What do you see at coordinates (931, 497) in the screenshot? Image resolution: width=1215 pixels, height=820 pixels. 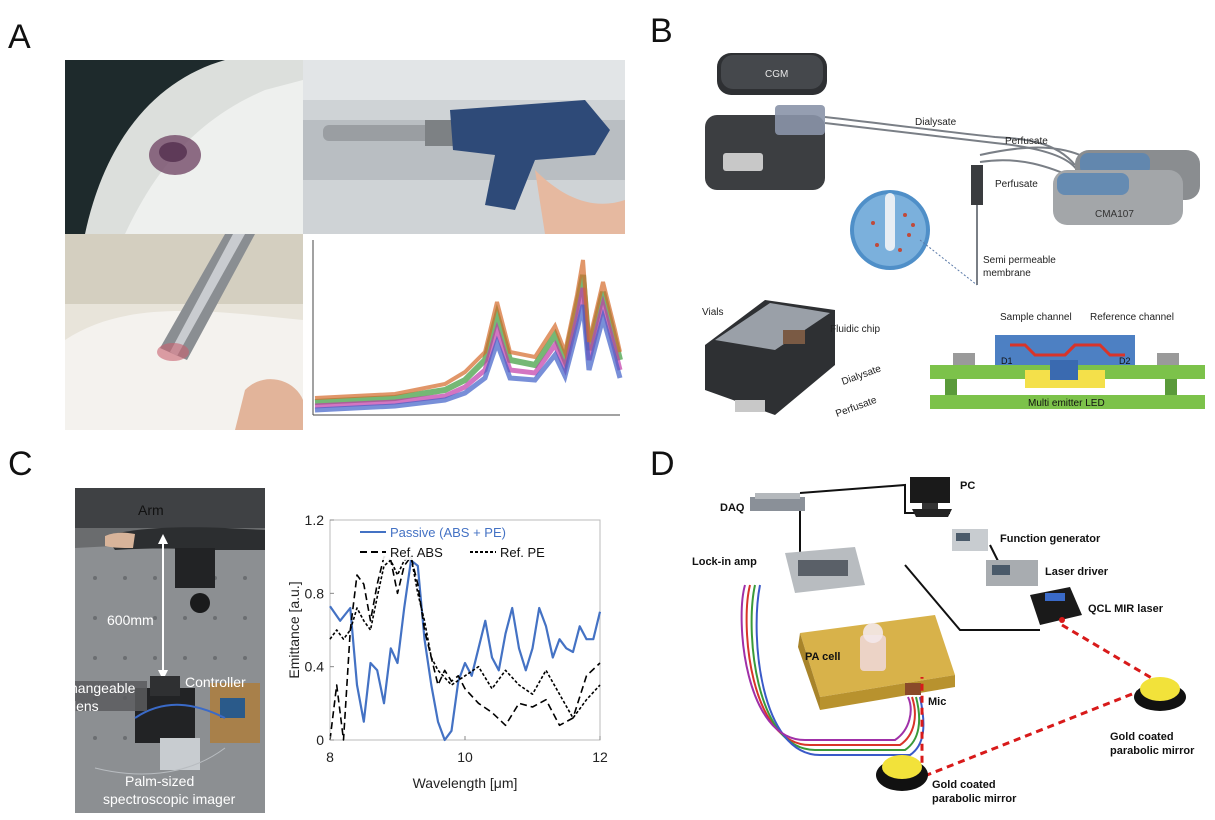 I see `pc-device` at bounding box center [931, 497].